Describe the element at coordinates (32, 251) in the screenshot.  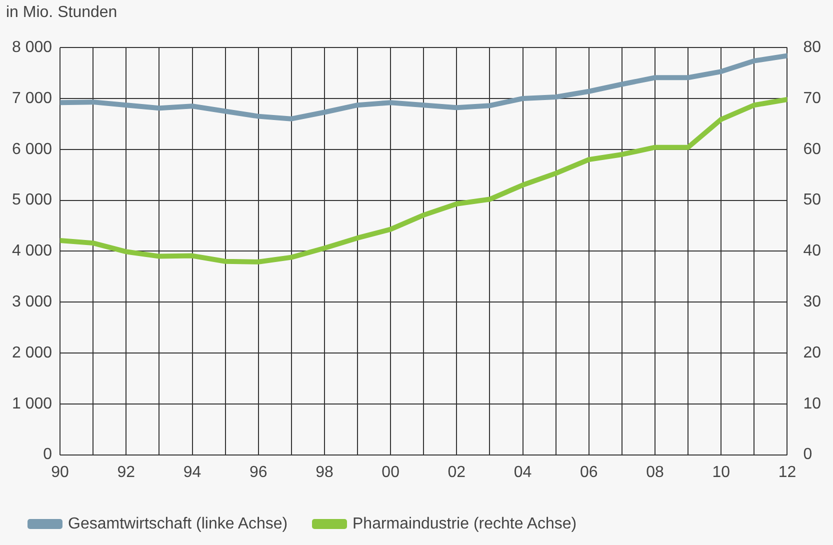
I see `y-tick-label: 4 000` at that location.